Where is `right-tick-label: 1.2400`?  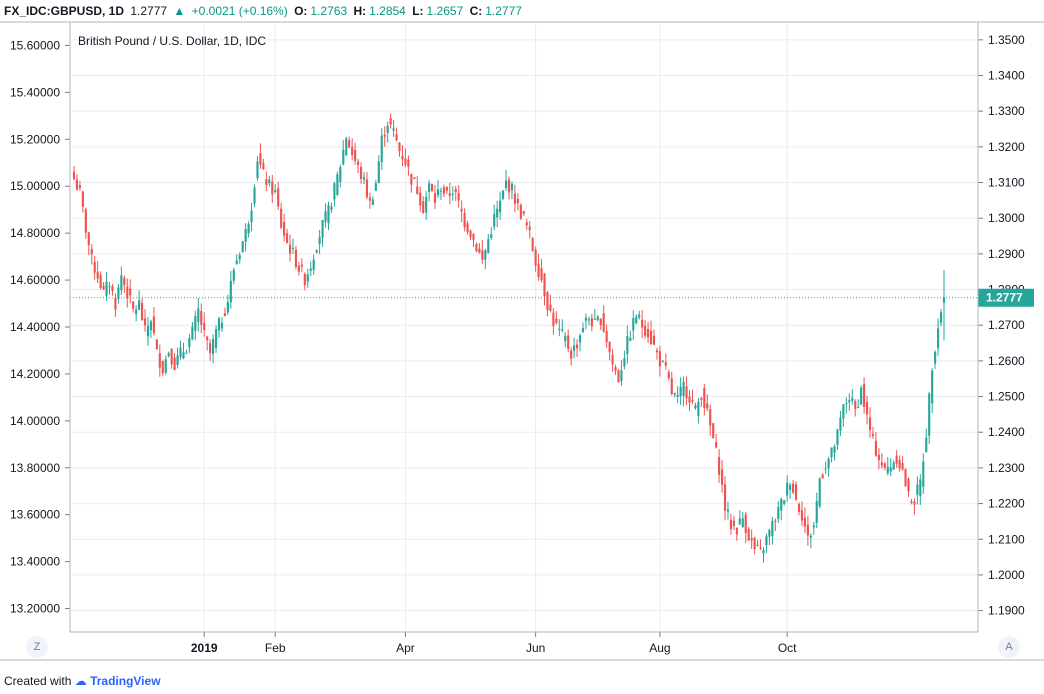 right-tick-label: 1.2400 is located at coordinates (1006, 432).